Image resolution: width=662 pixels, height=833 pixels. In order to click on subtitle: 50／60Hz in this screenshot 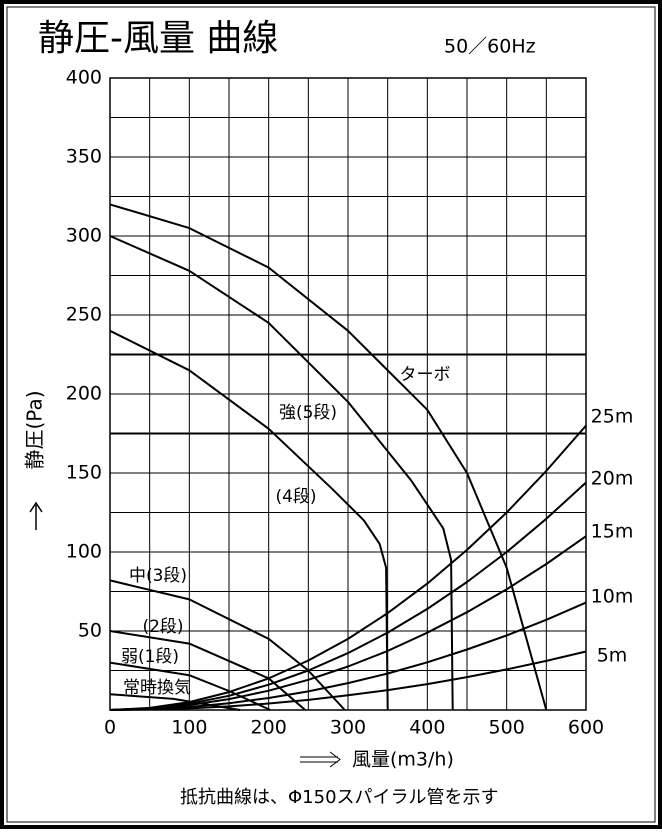, I will do `click(490, 47)`.